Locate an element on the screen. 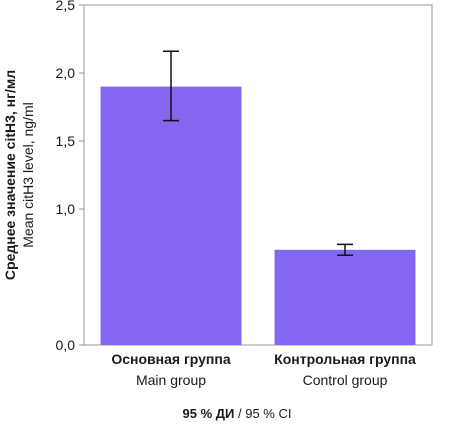  bar is located at coordinates (345, 297).